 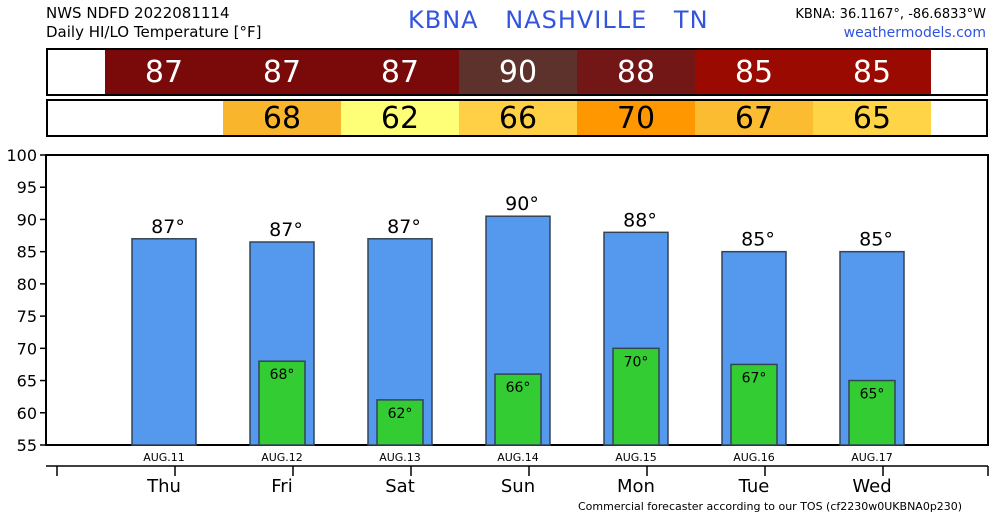 I want to click on station-coords: KBNA: 36.1167°, -86.6833°W, so click(x=890, y=14).